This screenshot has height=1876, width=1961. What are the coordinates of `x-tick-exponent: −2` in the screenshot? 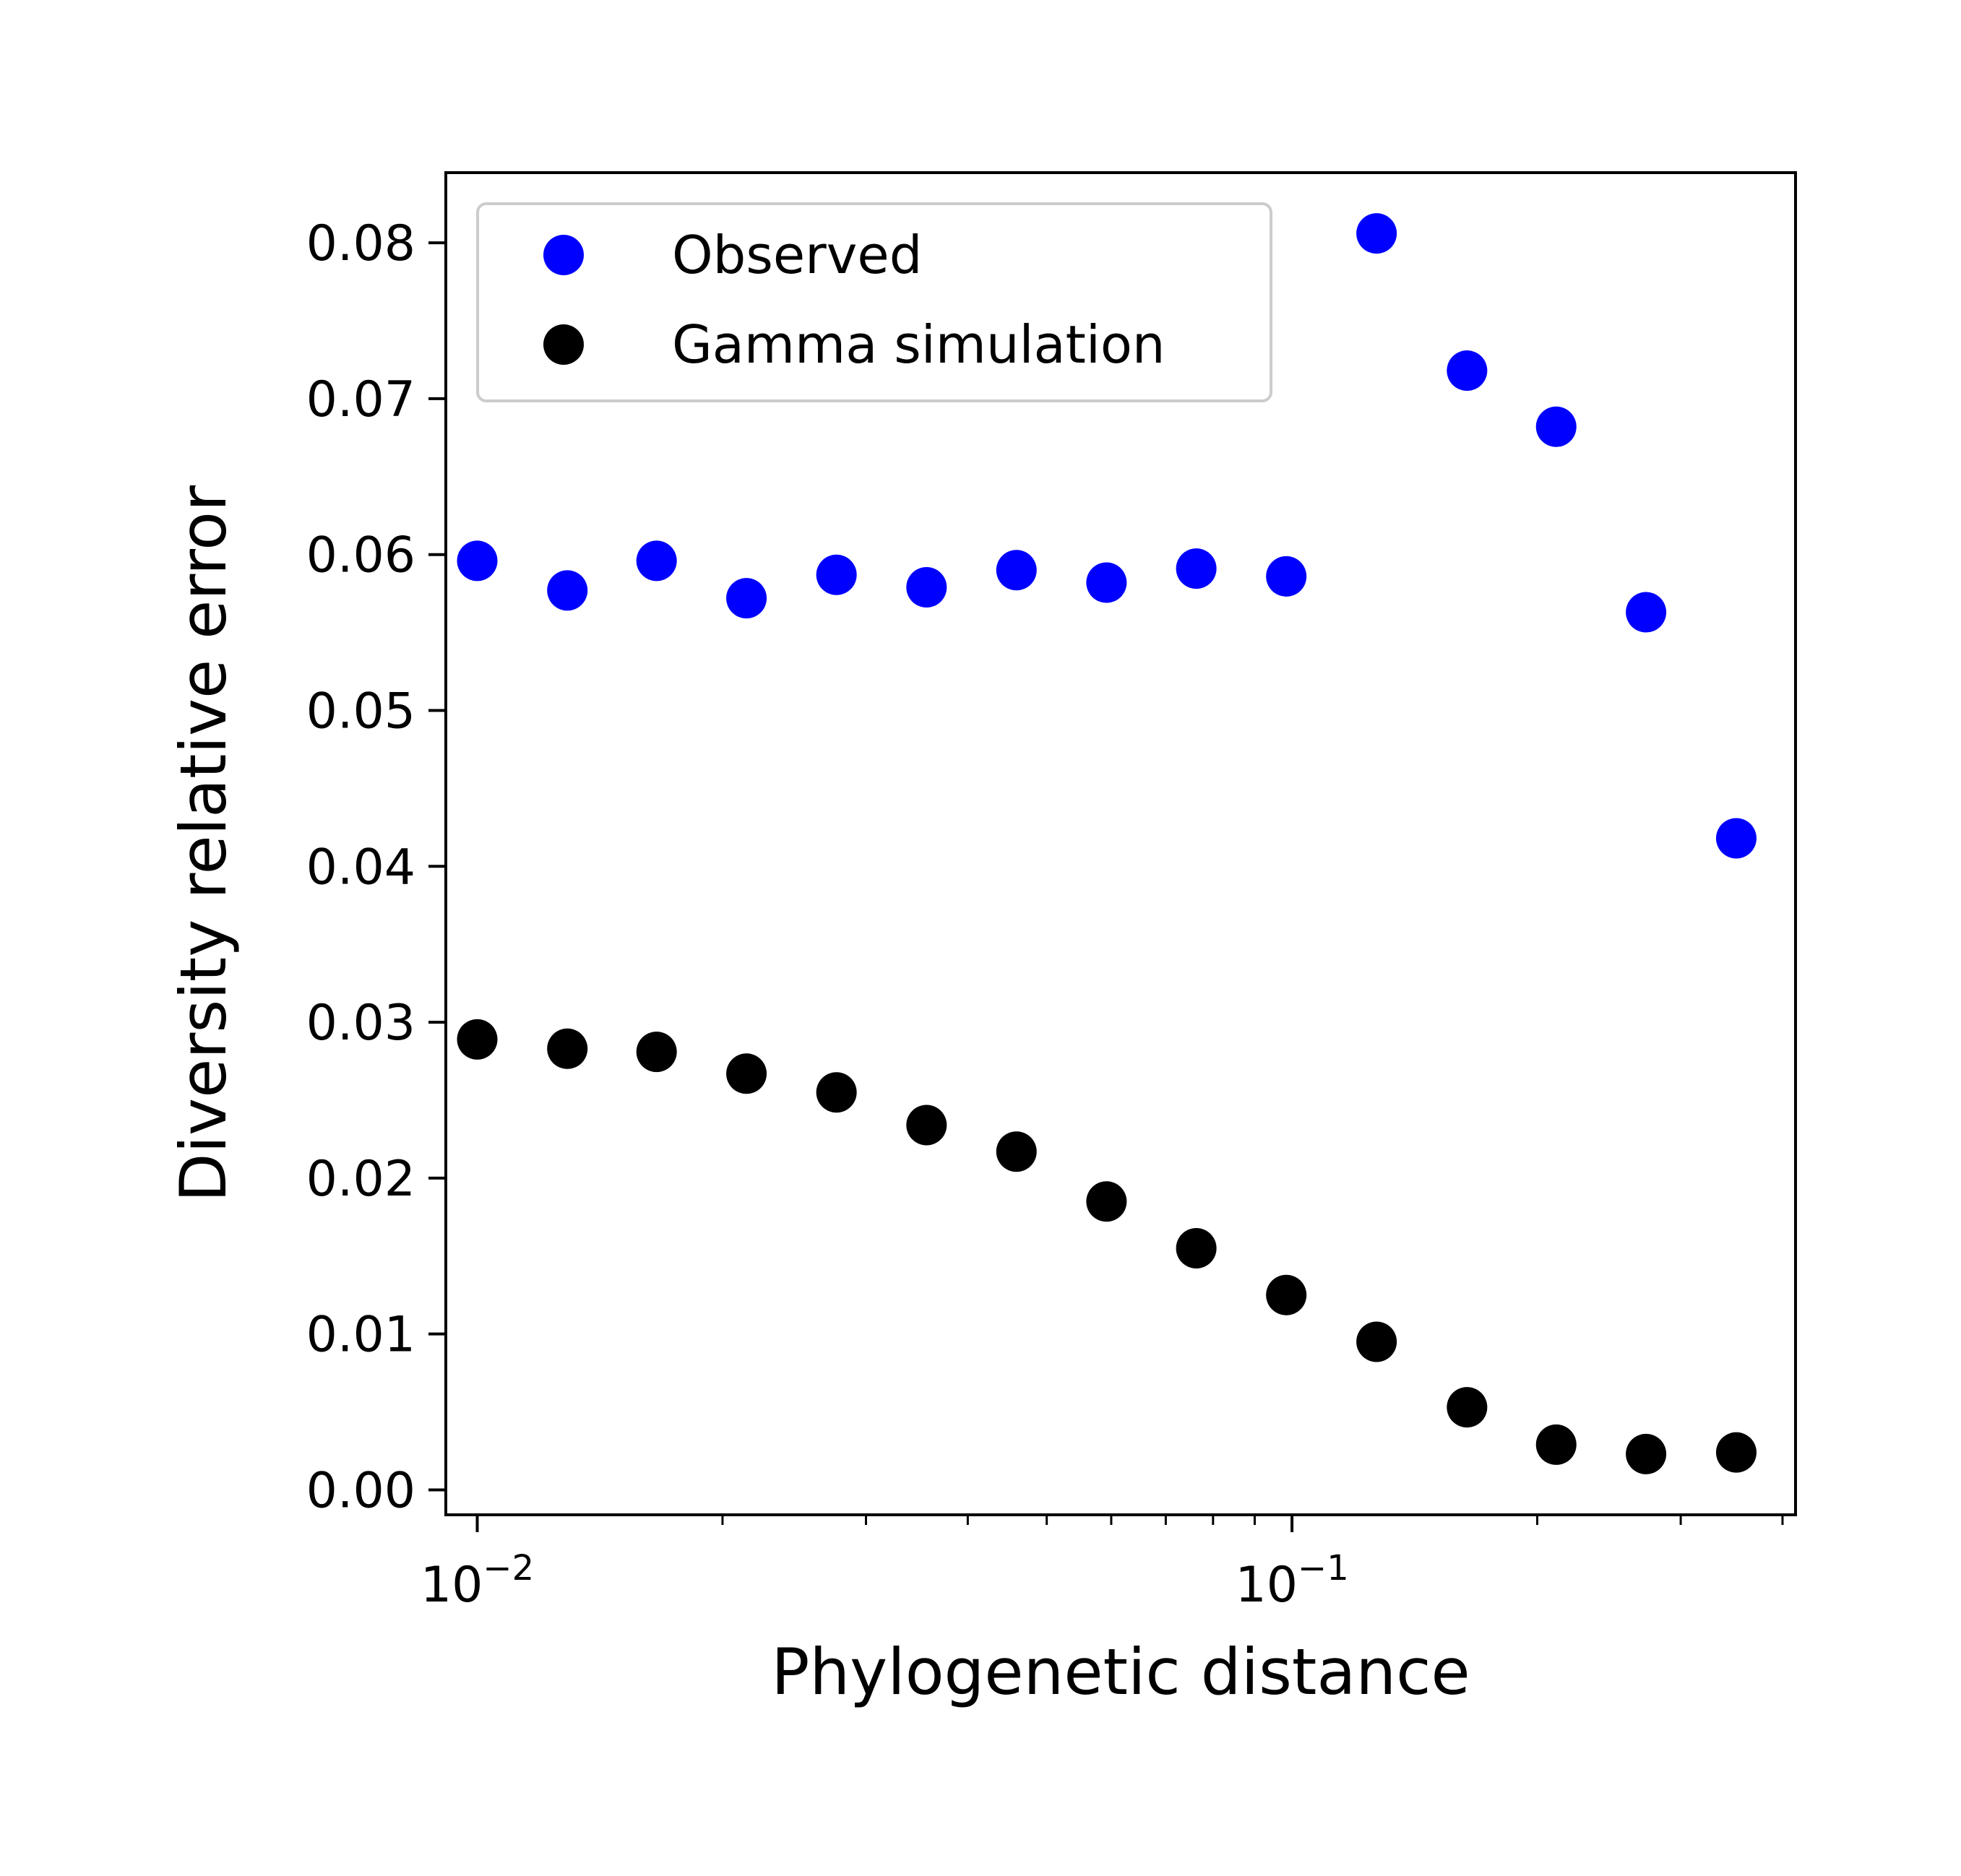 It's located at (508, 1568).